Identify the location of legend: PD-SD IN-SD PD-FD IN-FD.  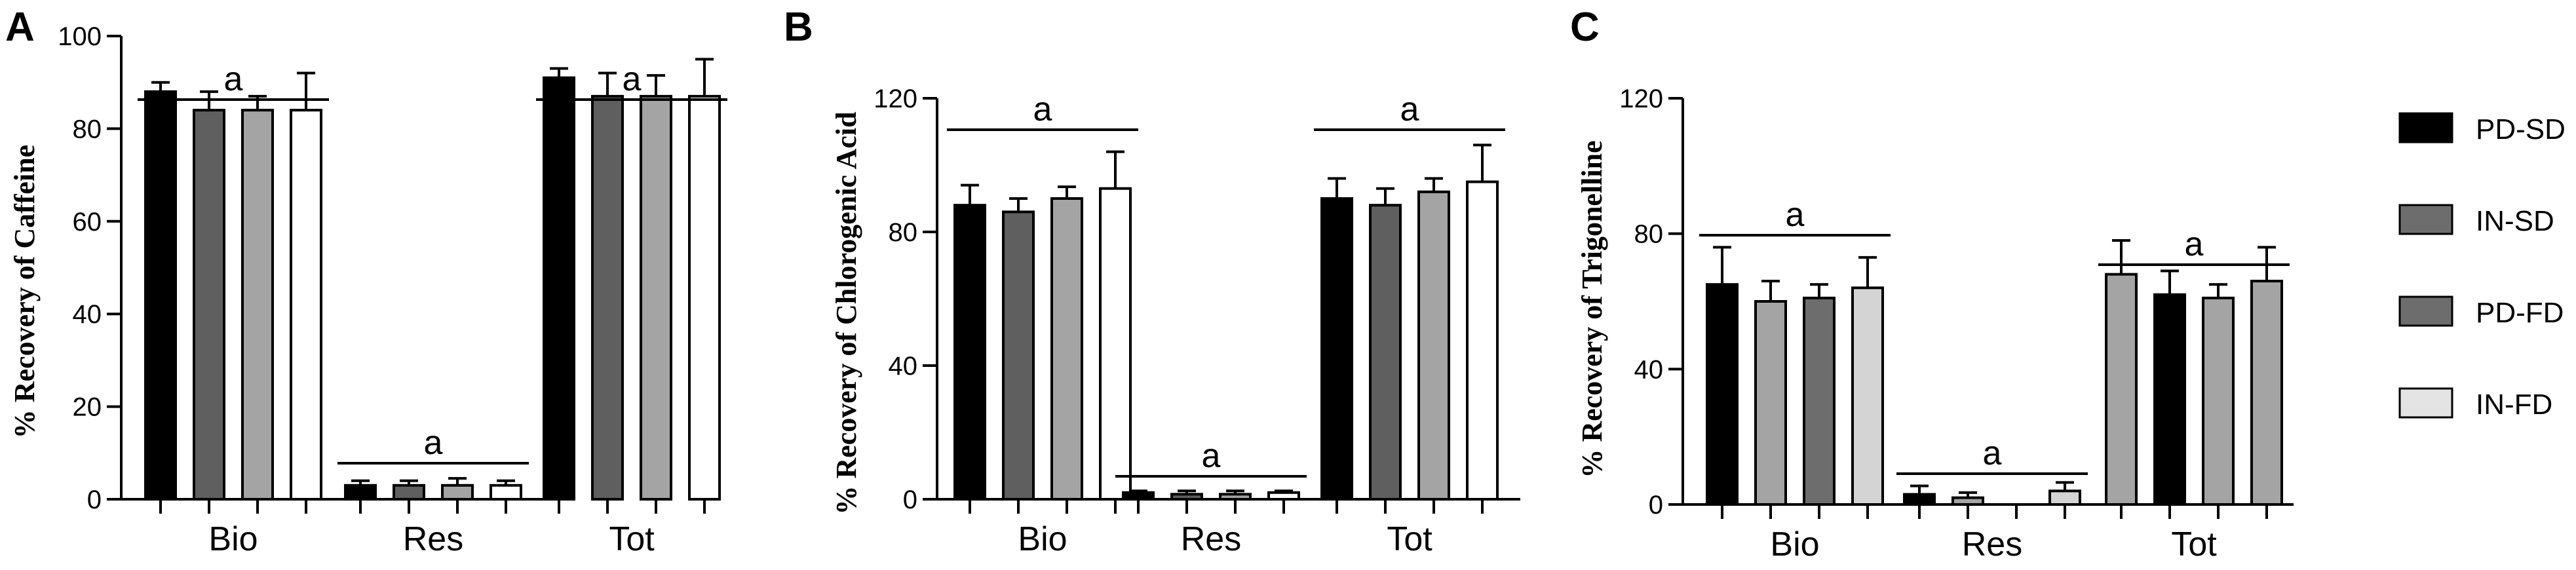
(2482, 266).